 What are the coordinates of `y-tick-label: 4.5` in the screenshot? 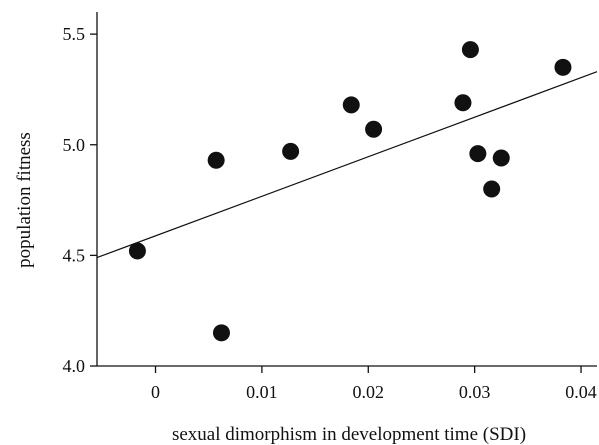 It's located at (74, 255).